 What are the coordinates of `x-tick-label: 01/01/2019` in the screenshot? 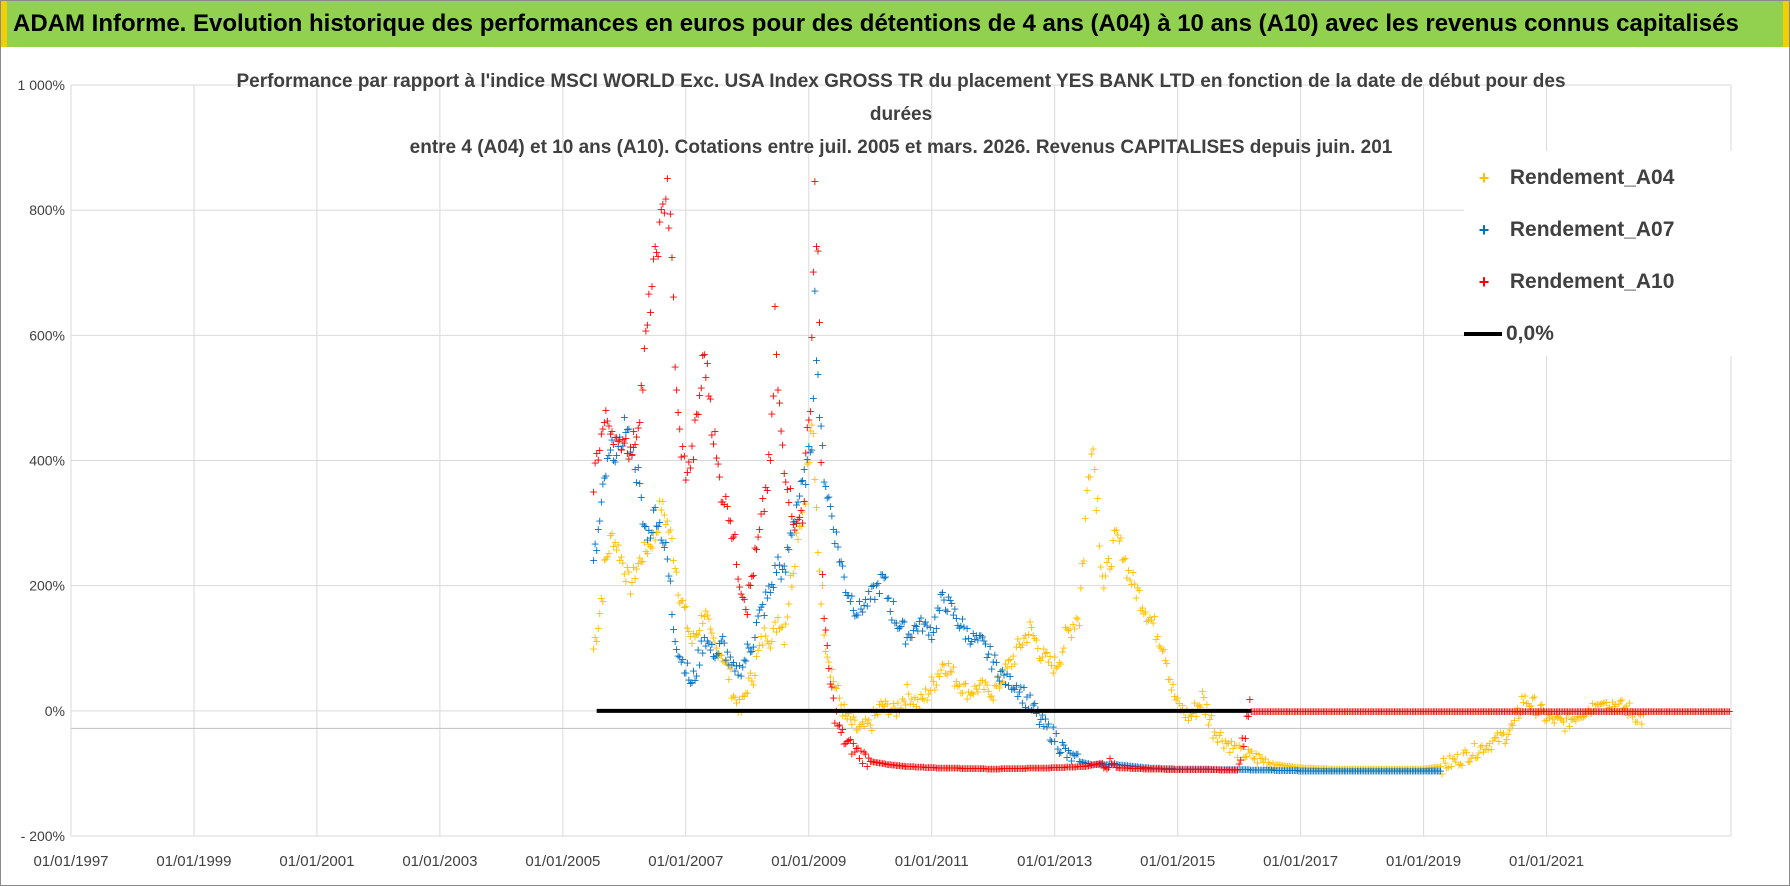 It's located at (1423, 861).